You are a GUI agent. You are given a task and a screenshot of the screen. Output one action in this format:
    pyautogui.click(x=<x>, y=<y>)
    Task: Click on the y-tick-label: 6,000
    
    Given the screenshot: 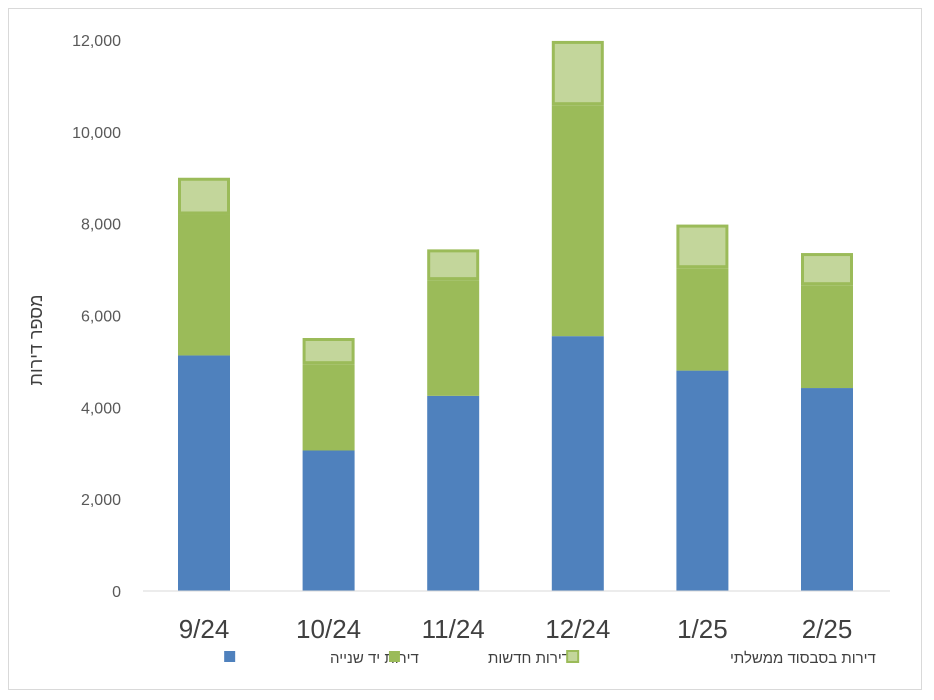 What is the action you would take?
    pyautogui.click(x=101, y=317)
    